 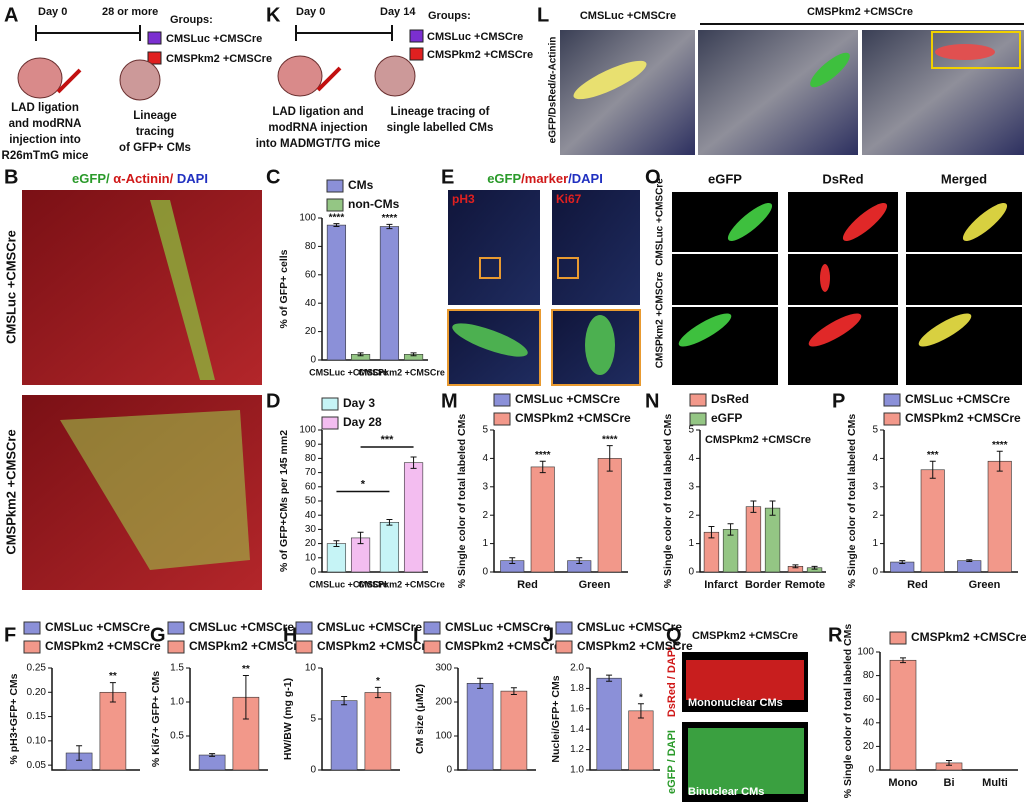 What do you see at coordinates (527, 585) in the screenshot?
I see `x-tick-label: Red` at bounding box center [527, 585].